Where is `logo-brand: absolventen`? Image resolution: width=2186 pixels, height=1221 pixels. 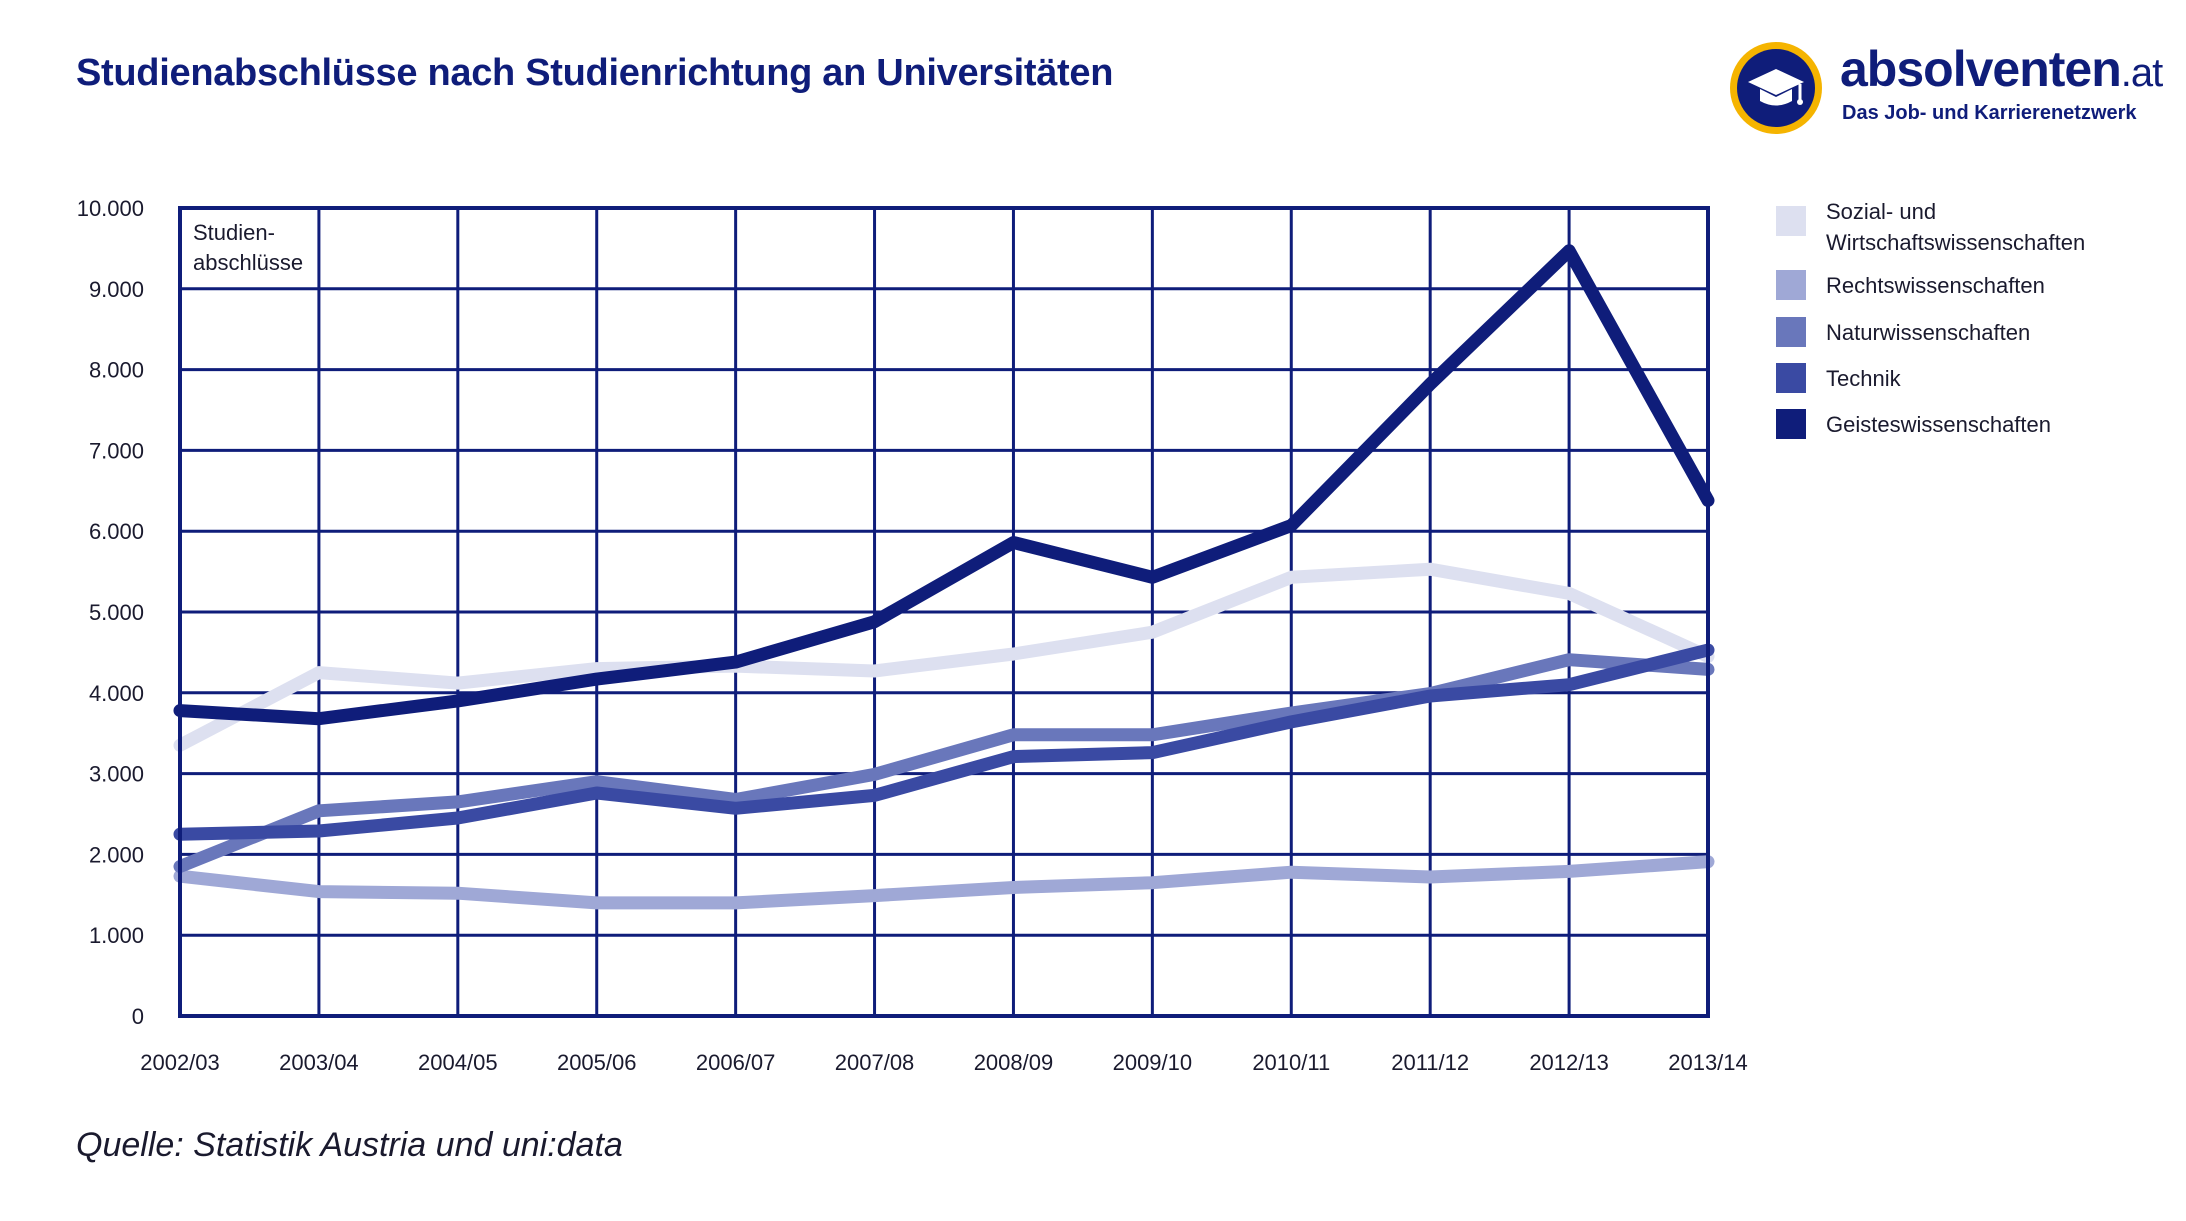 logo-brand: absolventen is located at coordinates (1981, 69).